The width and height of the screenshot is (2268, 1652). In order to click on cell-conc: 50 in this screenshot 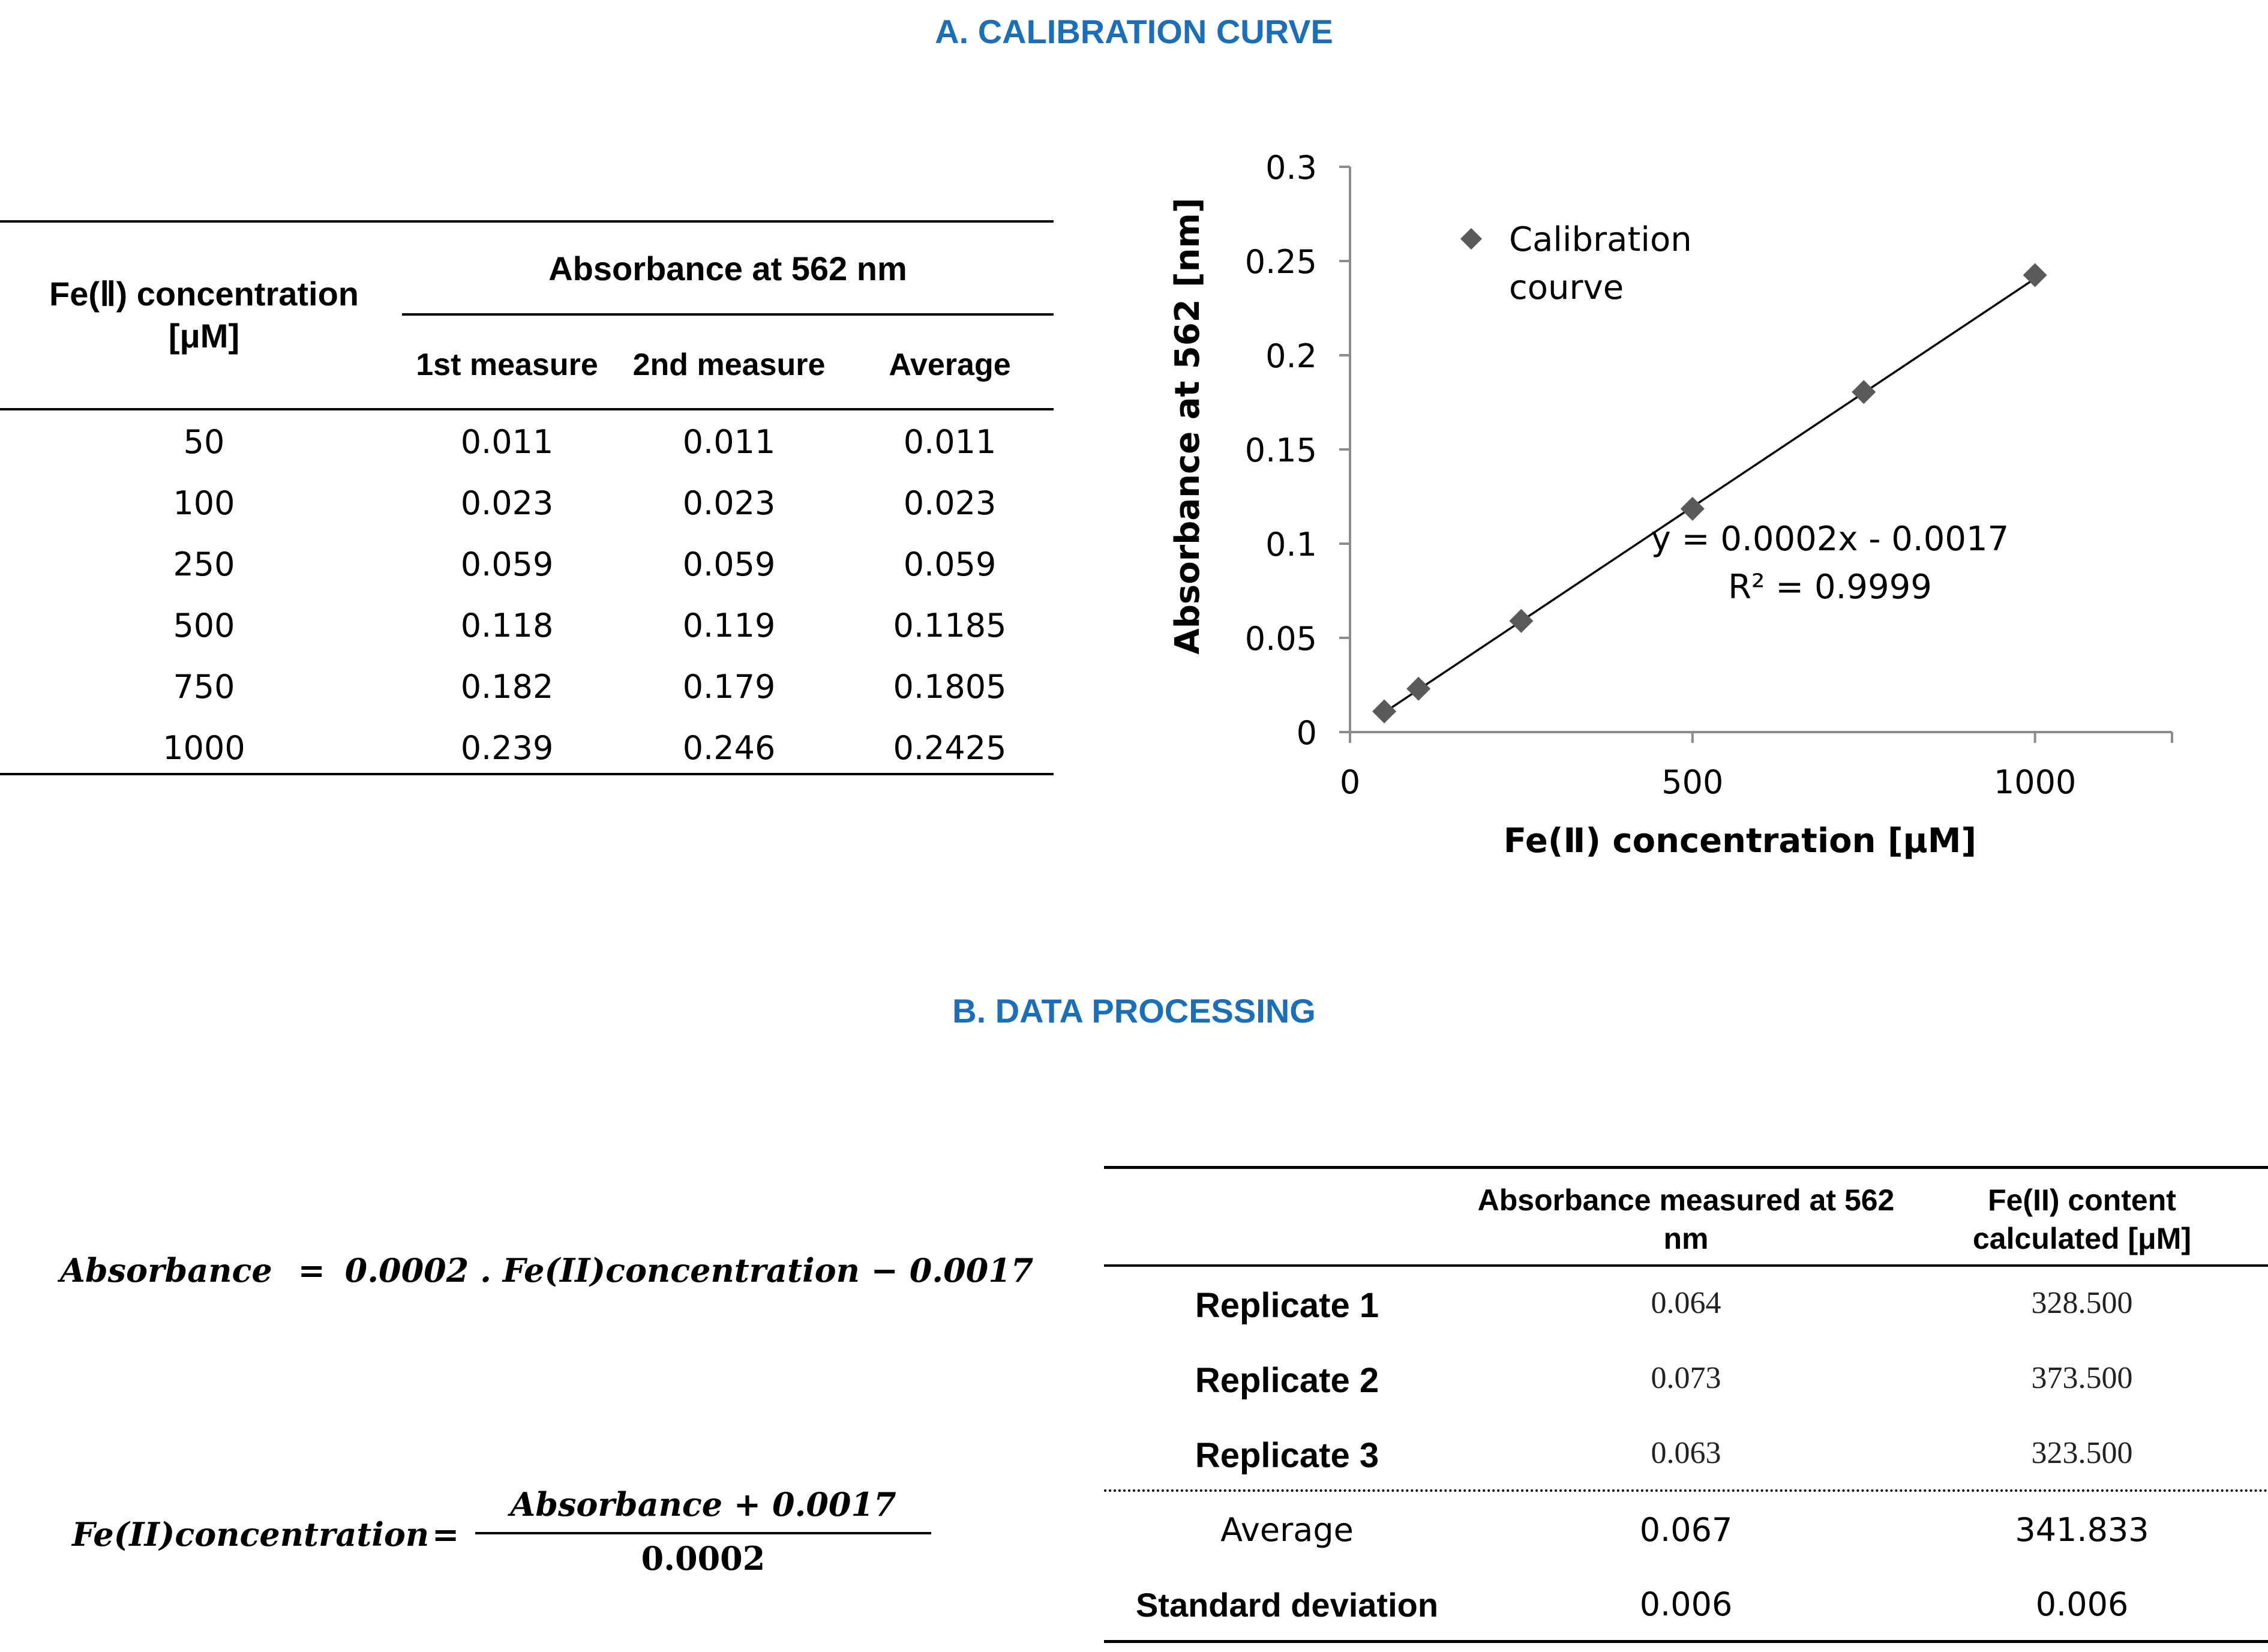, I will do `click(204, 442)`.